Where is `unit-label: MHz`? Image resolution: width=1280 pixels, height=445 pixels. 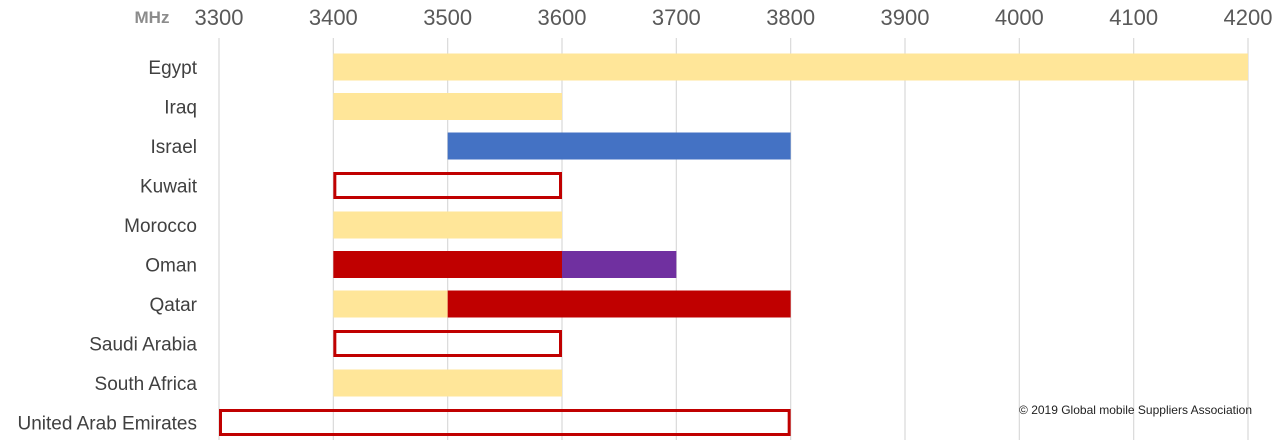
unit-label: MHz is located at coordinates (152, 17).